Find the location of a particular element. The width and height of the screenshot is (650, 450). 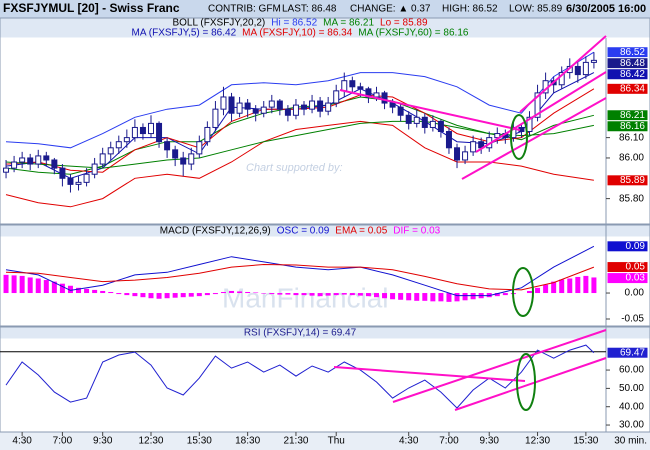

legend-entry: MA (FXSFJY,60) = 86.16 is located at coordinates (413, 33).